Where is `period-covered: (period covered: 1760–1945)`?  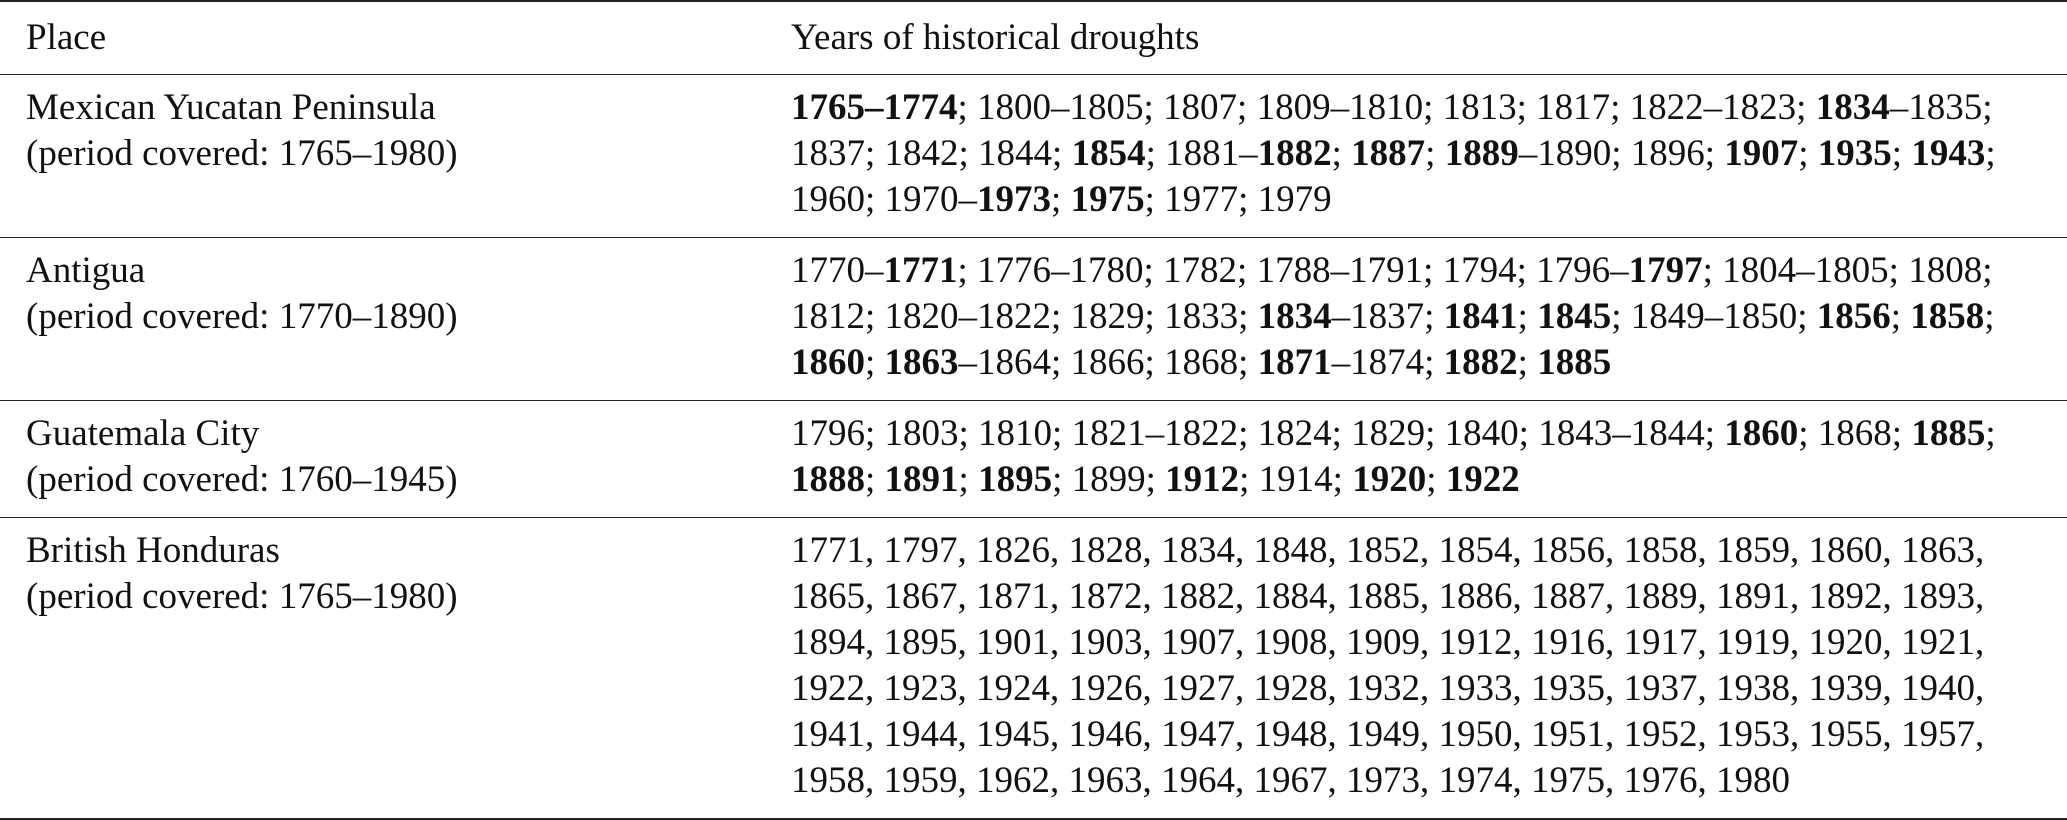
period-covered: (period covered: 1760–1945) is located at coordinates (242, 479).